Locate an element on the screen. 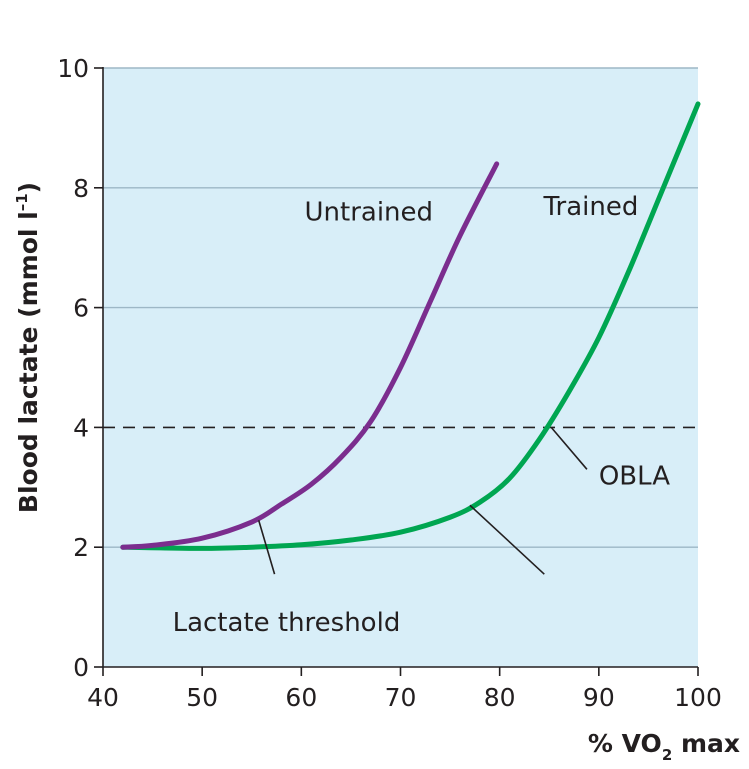 Image resolution: width=749 pixels, height=769 pixels. y-axis-title: Blood lactate (mmol l–1) is located at coordinates (28, 347).